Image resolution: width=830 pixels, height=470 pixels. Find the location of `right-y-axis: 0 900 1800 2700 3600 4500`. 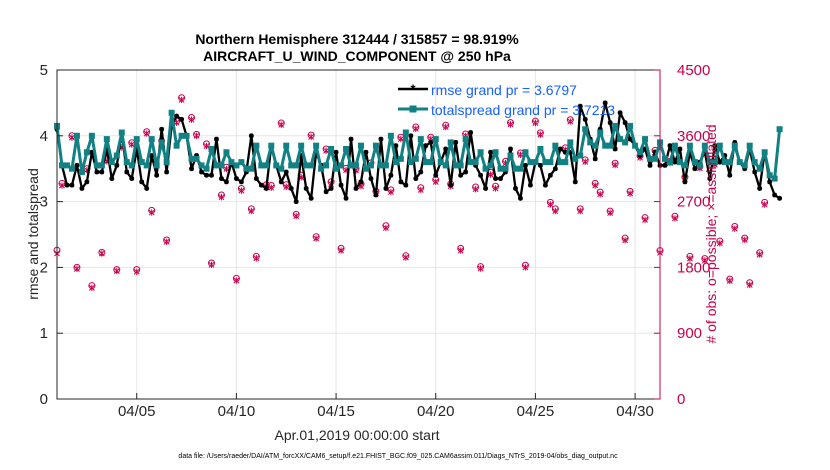

right-y-axis: 0 900 1800 2700 3600 4500 is located at coordinates (682, 235).